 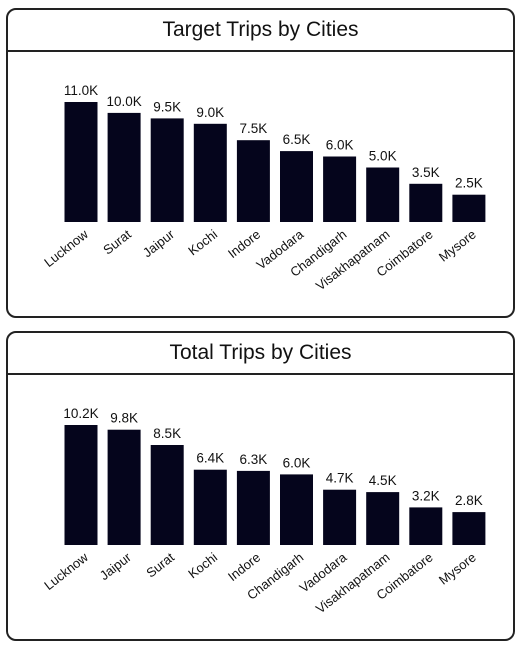 I want to click on panel-header: Target Trips by Cities, so click(x=260, y=31).